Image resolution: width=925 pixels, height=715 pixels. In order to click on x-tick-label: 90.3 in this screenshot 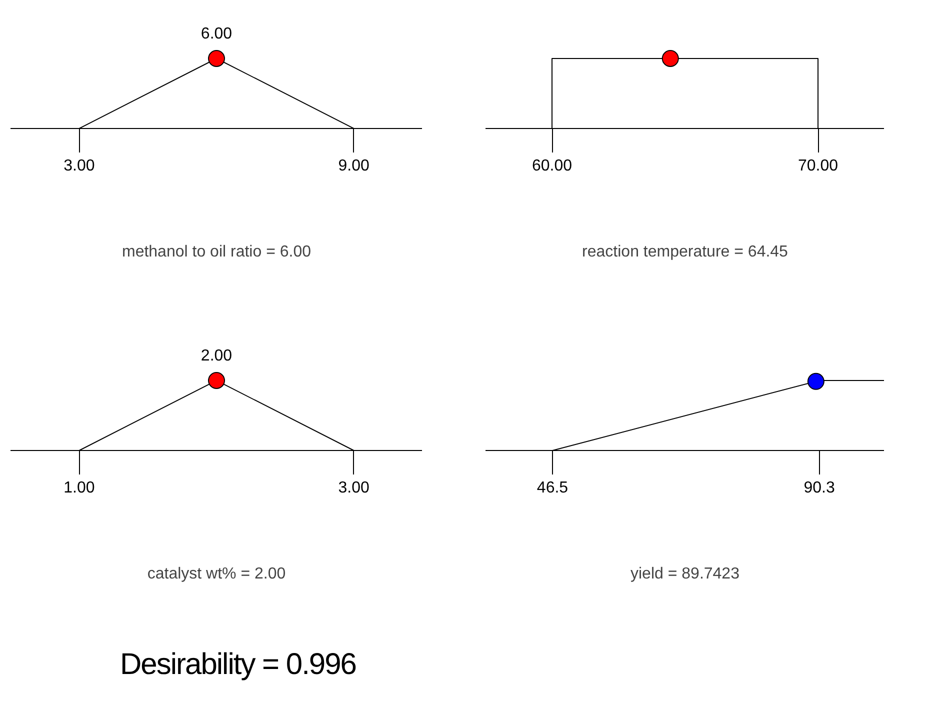, I will do `click(819, 488)`.